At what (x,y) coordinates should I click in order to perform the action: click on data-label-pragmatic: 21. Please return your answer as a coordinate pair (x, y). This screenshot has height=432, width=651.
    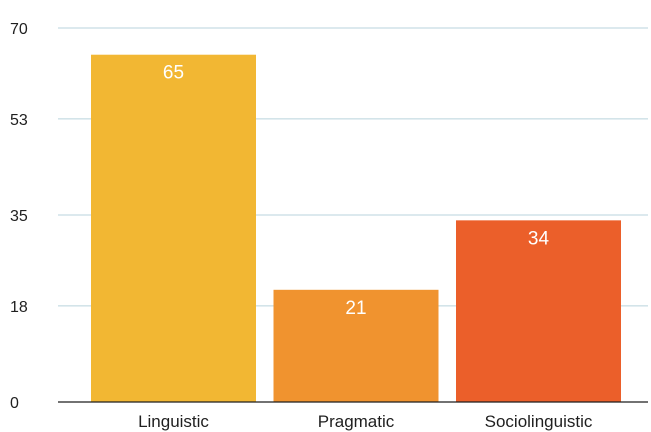
    Looking at the image, I should click on (355, 308).